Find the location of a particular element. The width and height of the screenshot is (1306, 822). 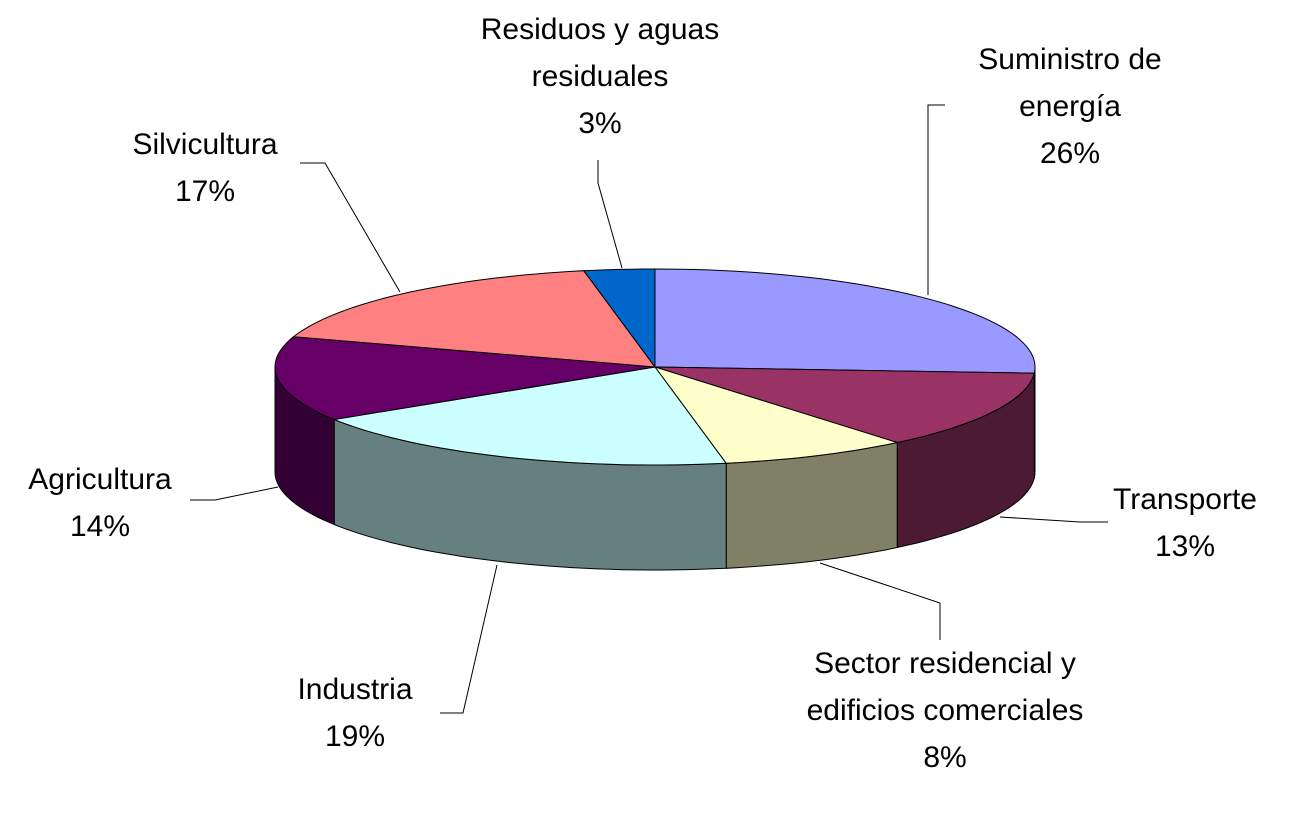

category-label: Residuos y aguas residuales is located at coordinates (600, 53).